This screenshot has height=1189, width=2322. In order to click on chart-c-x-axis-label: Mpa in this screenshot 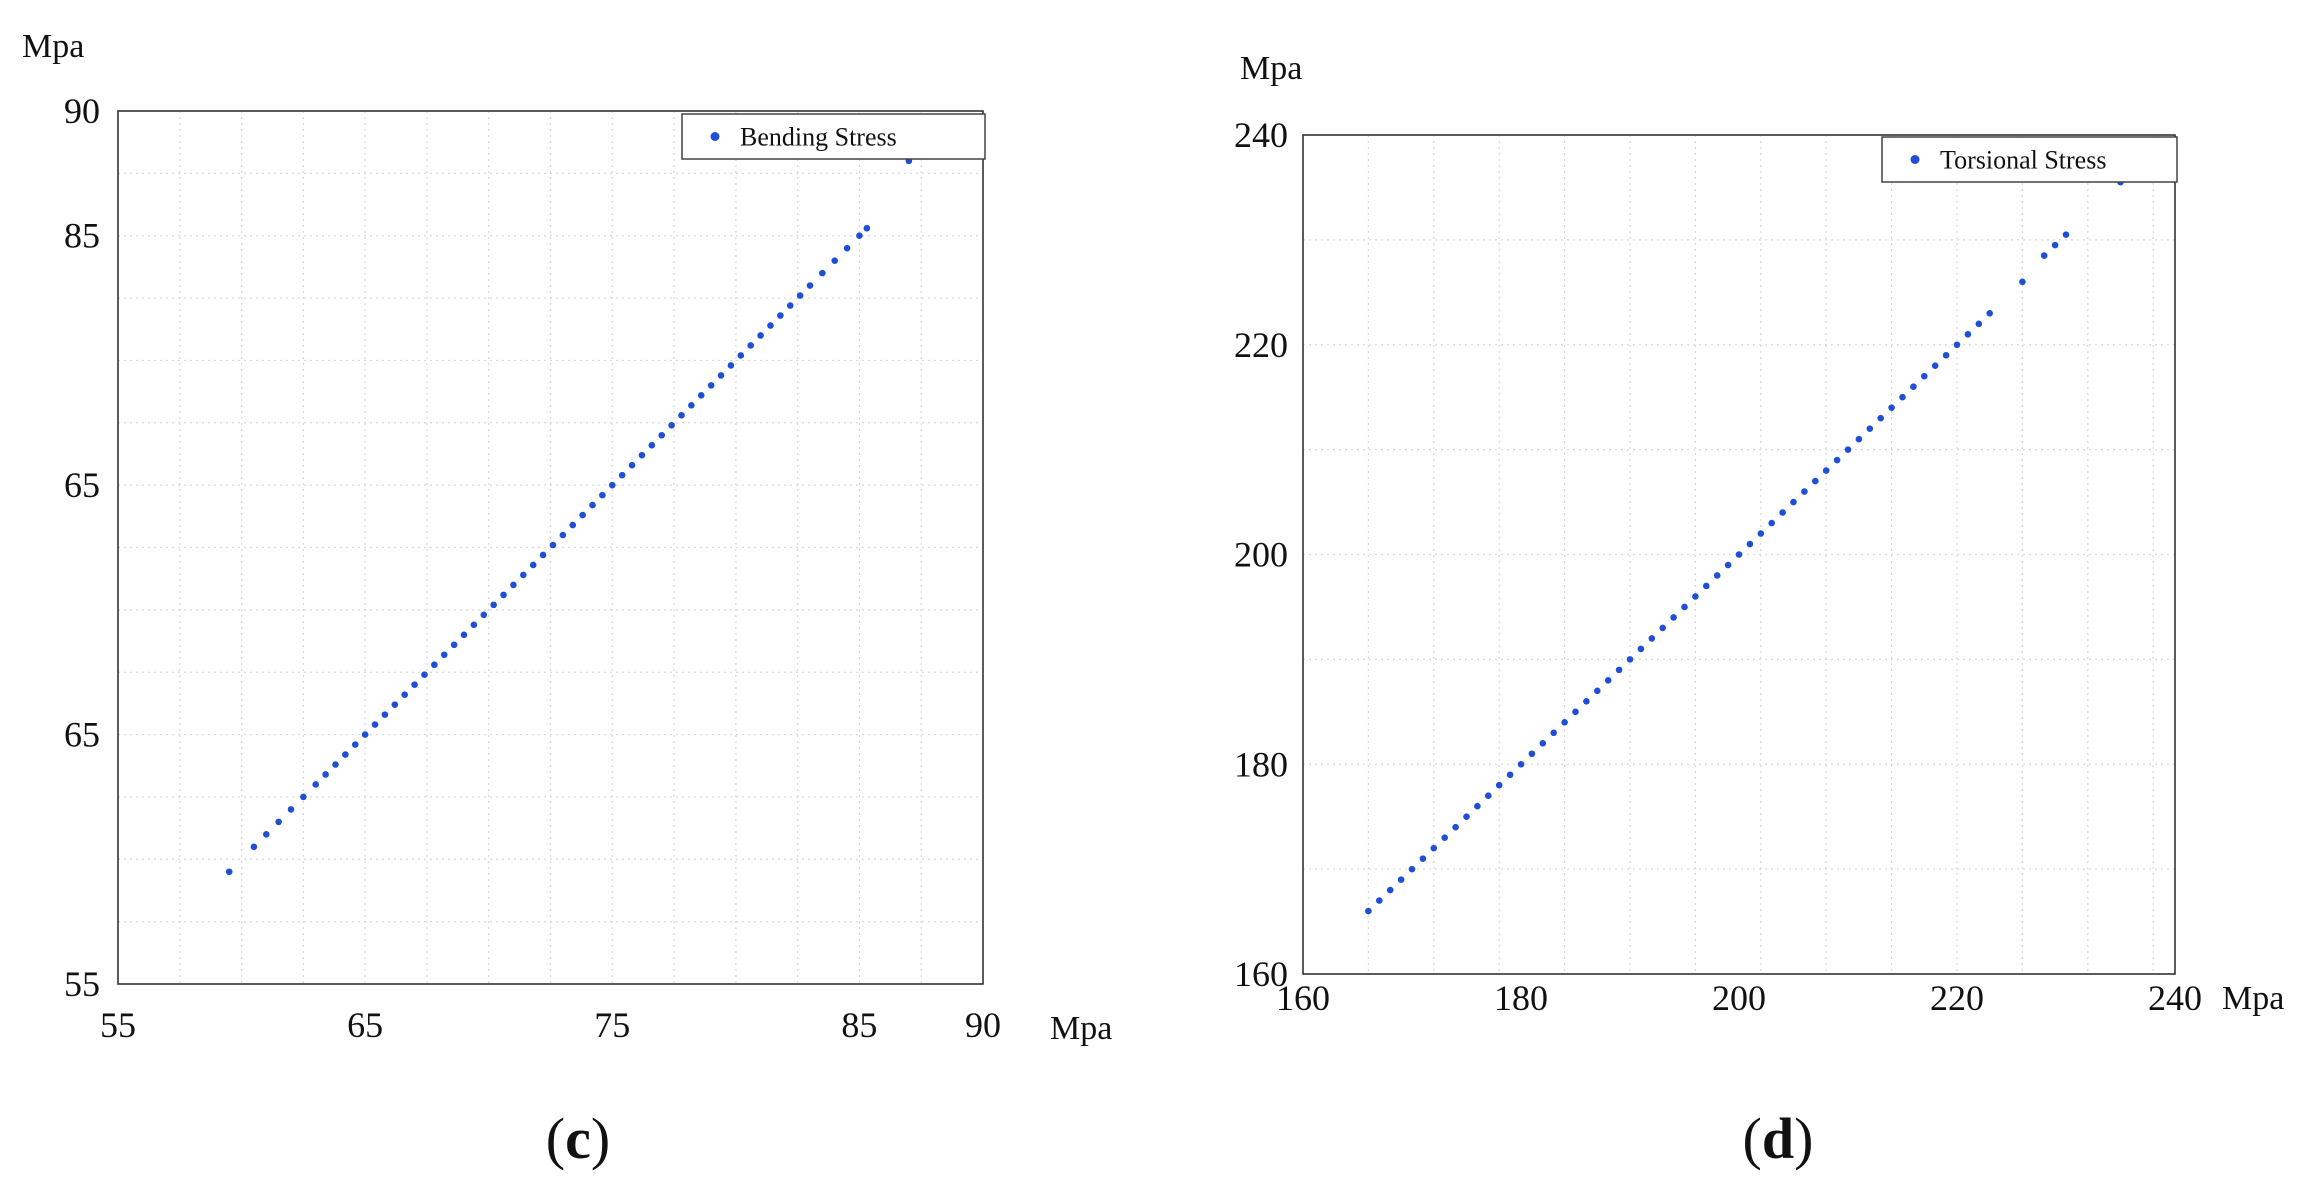, I will do `click(1081, 1028)`.